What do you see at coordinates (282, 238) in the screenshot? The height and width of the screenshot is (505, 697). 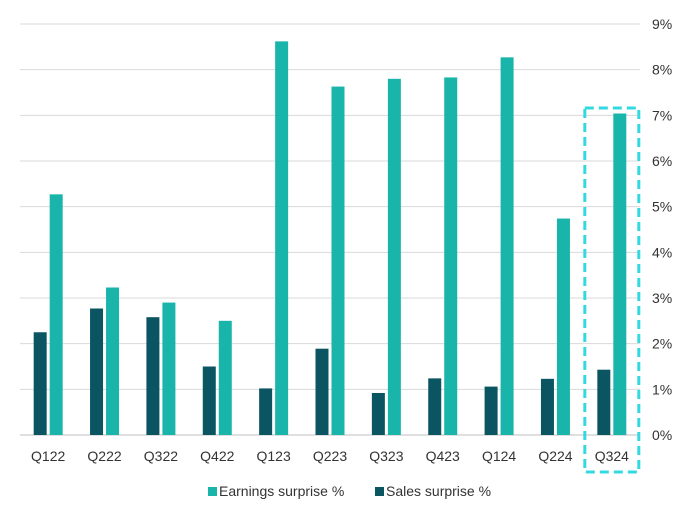 I see `bar-earnings-q123` at bounding box center [282, 238].